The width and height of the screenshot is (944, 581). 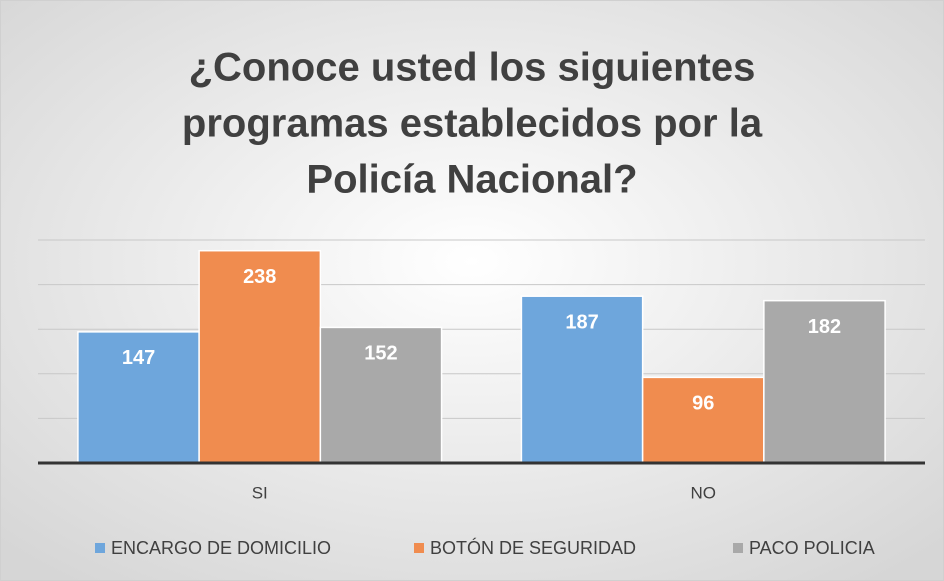 I want to click on data-label: 147, so click(x=138, y=358).